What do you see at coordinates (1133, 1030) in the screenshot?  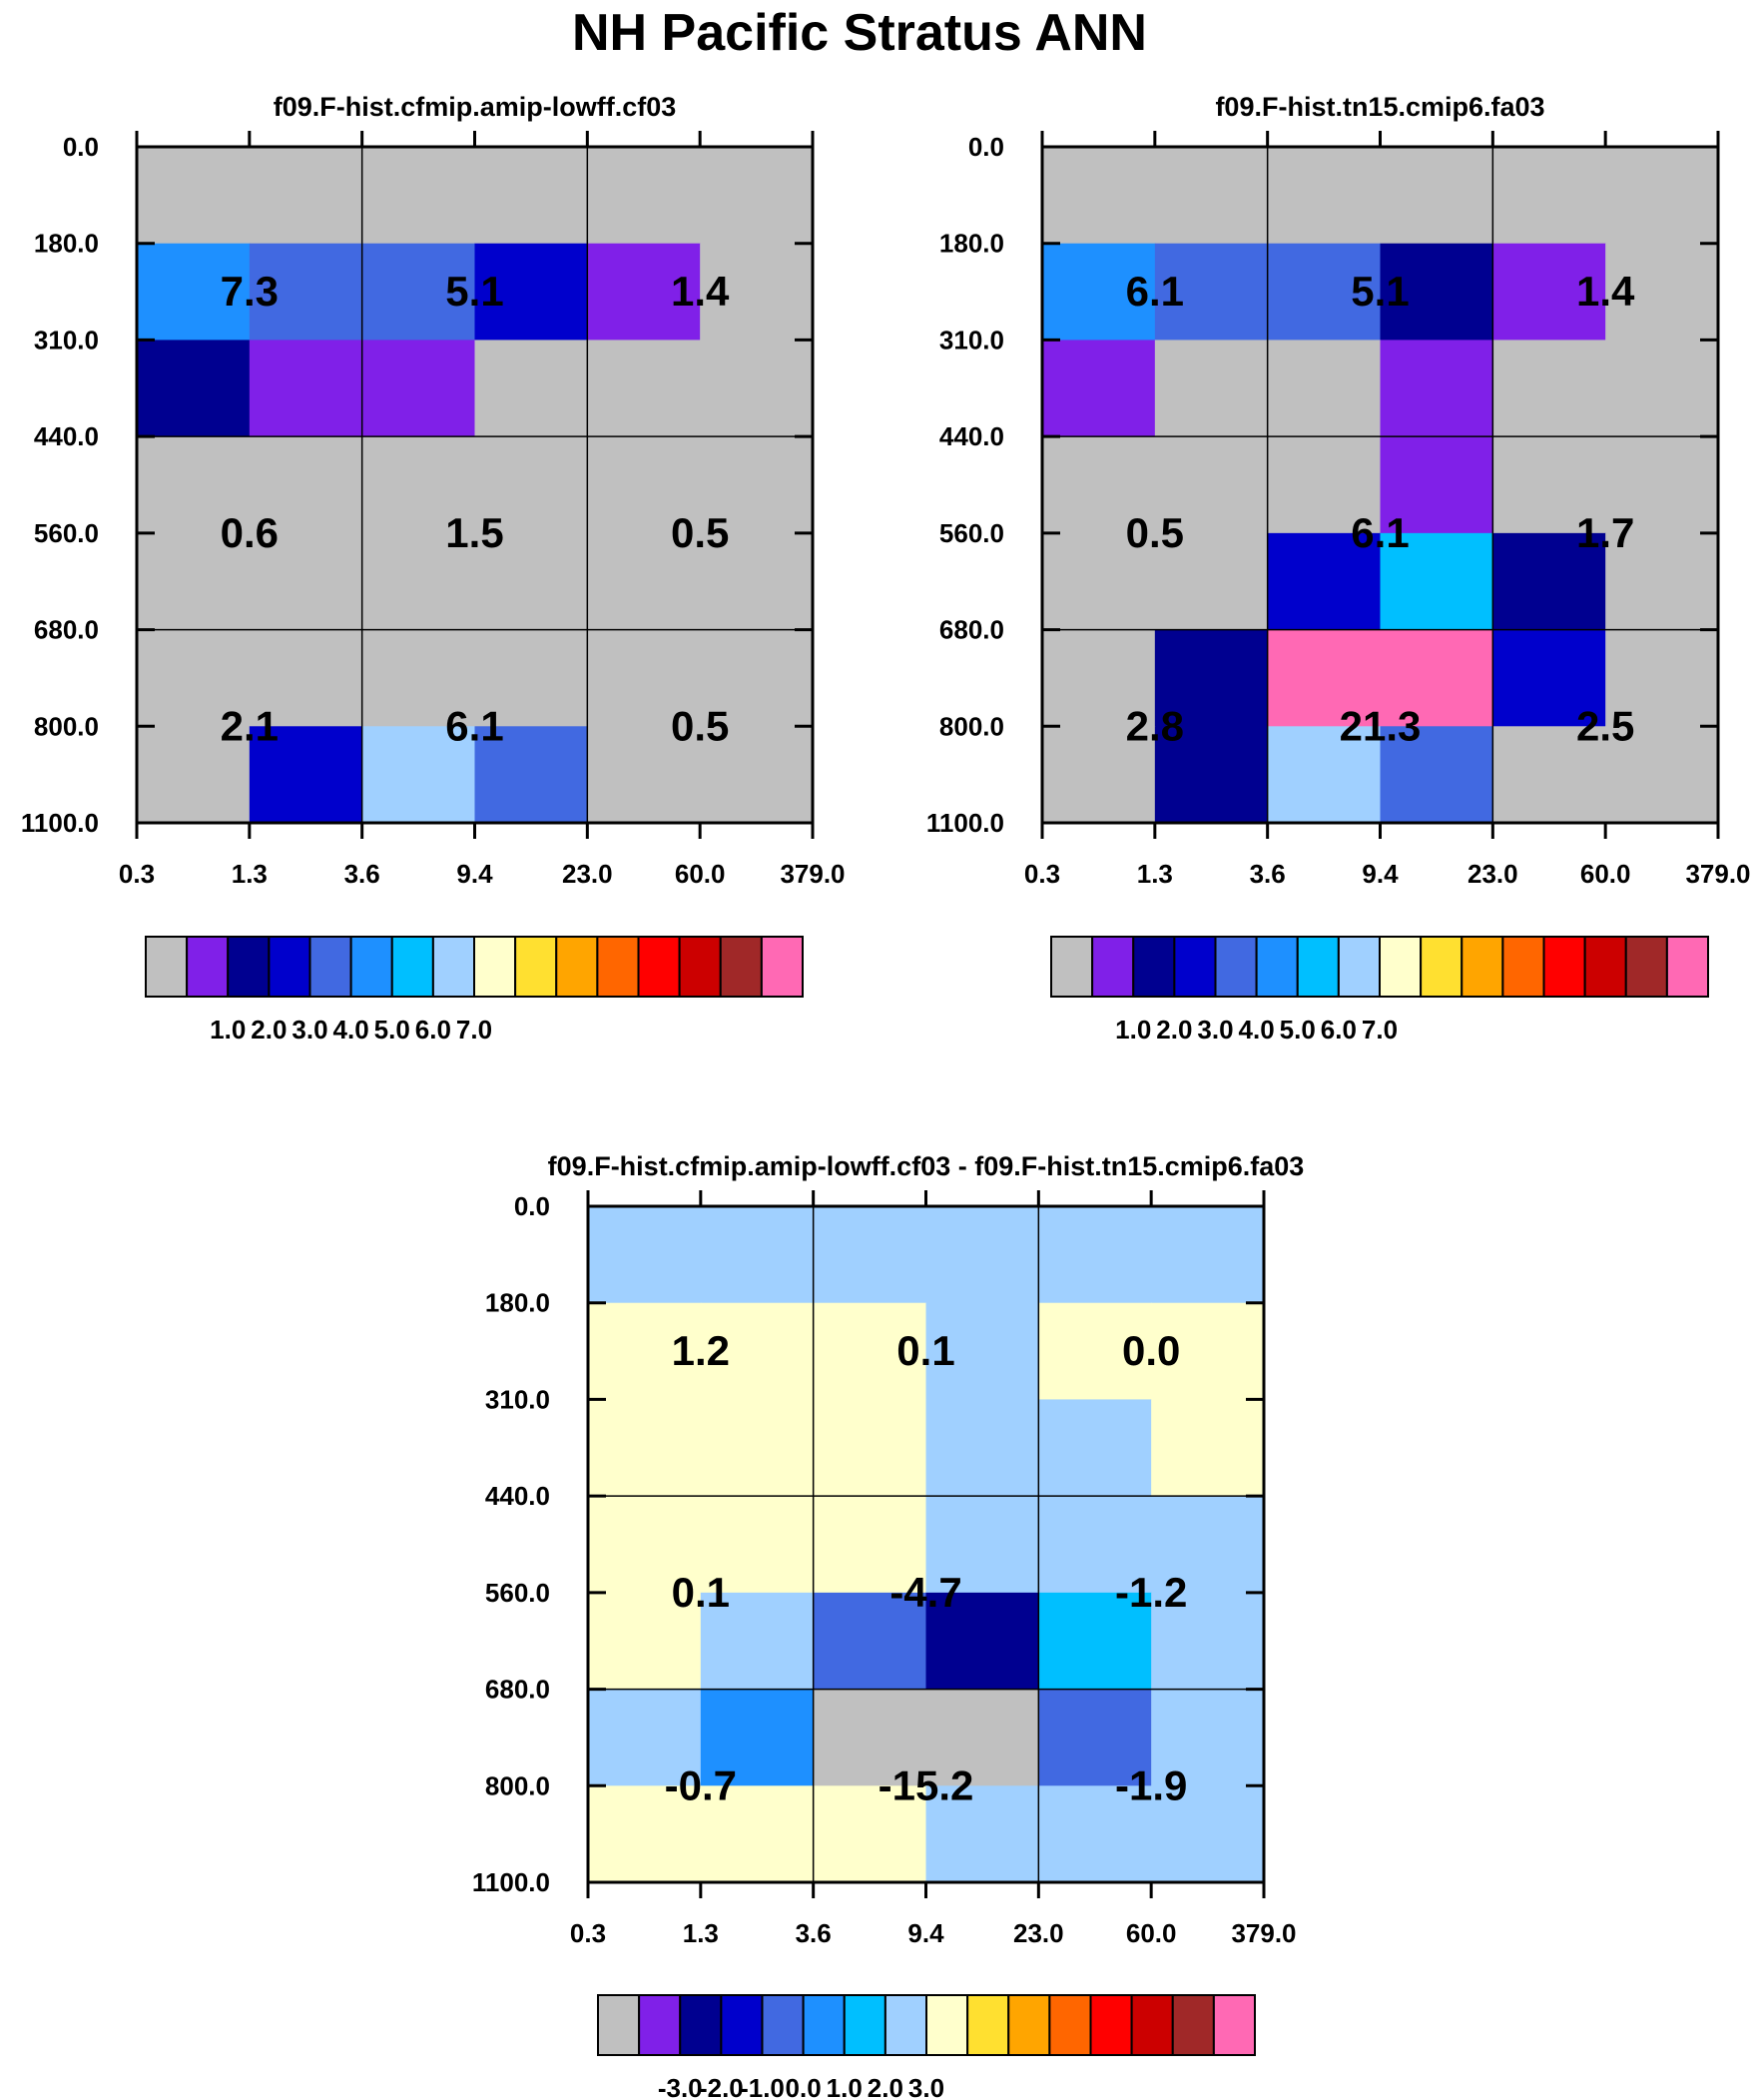 I see `colorbar-tick-label: 1.0` at bounding box center [1133, 1030].